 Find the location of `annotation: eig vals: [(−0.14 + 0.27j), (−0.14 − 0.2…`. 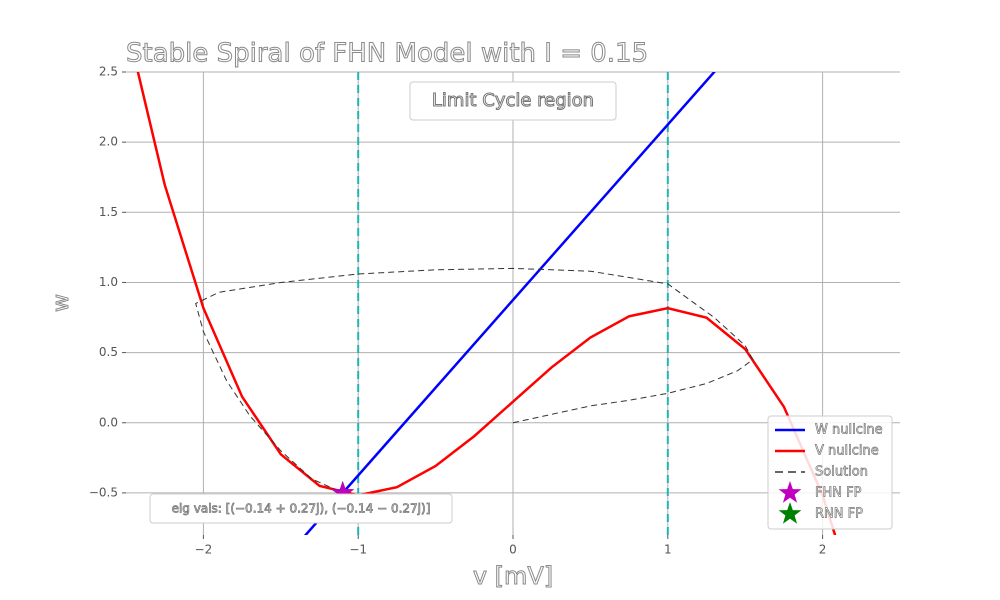

annotation: eig vals: [(−0.14 + 0.27j), (−0.14 − 0.2… is located at coordinates (301, 509).